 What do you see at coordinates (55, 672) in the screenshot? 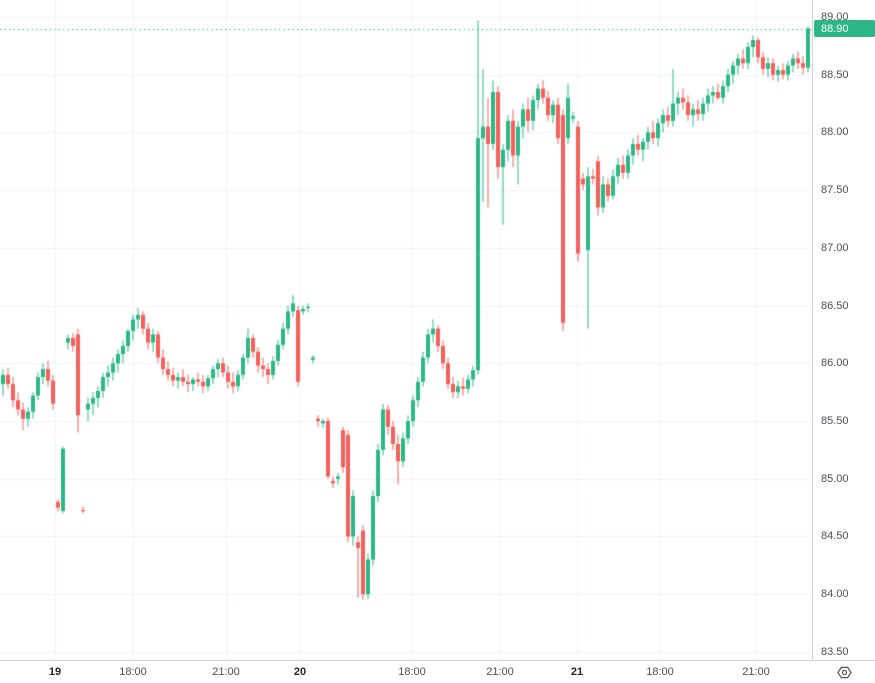
I see `time-axis-label: 19` at bounding box center [55, 672].